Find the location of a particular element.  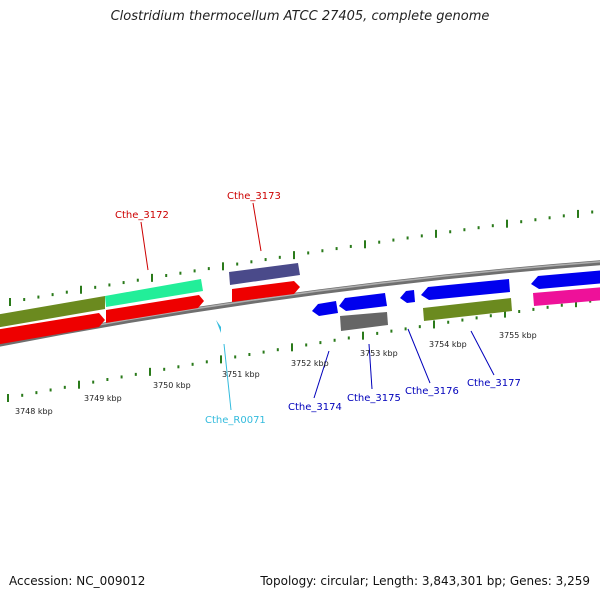

gene-grey-cthe3175 is located at coordinates (364, 321).